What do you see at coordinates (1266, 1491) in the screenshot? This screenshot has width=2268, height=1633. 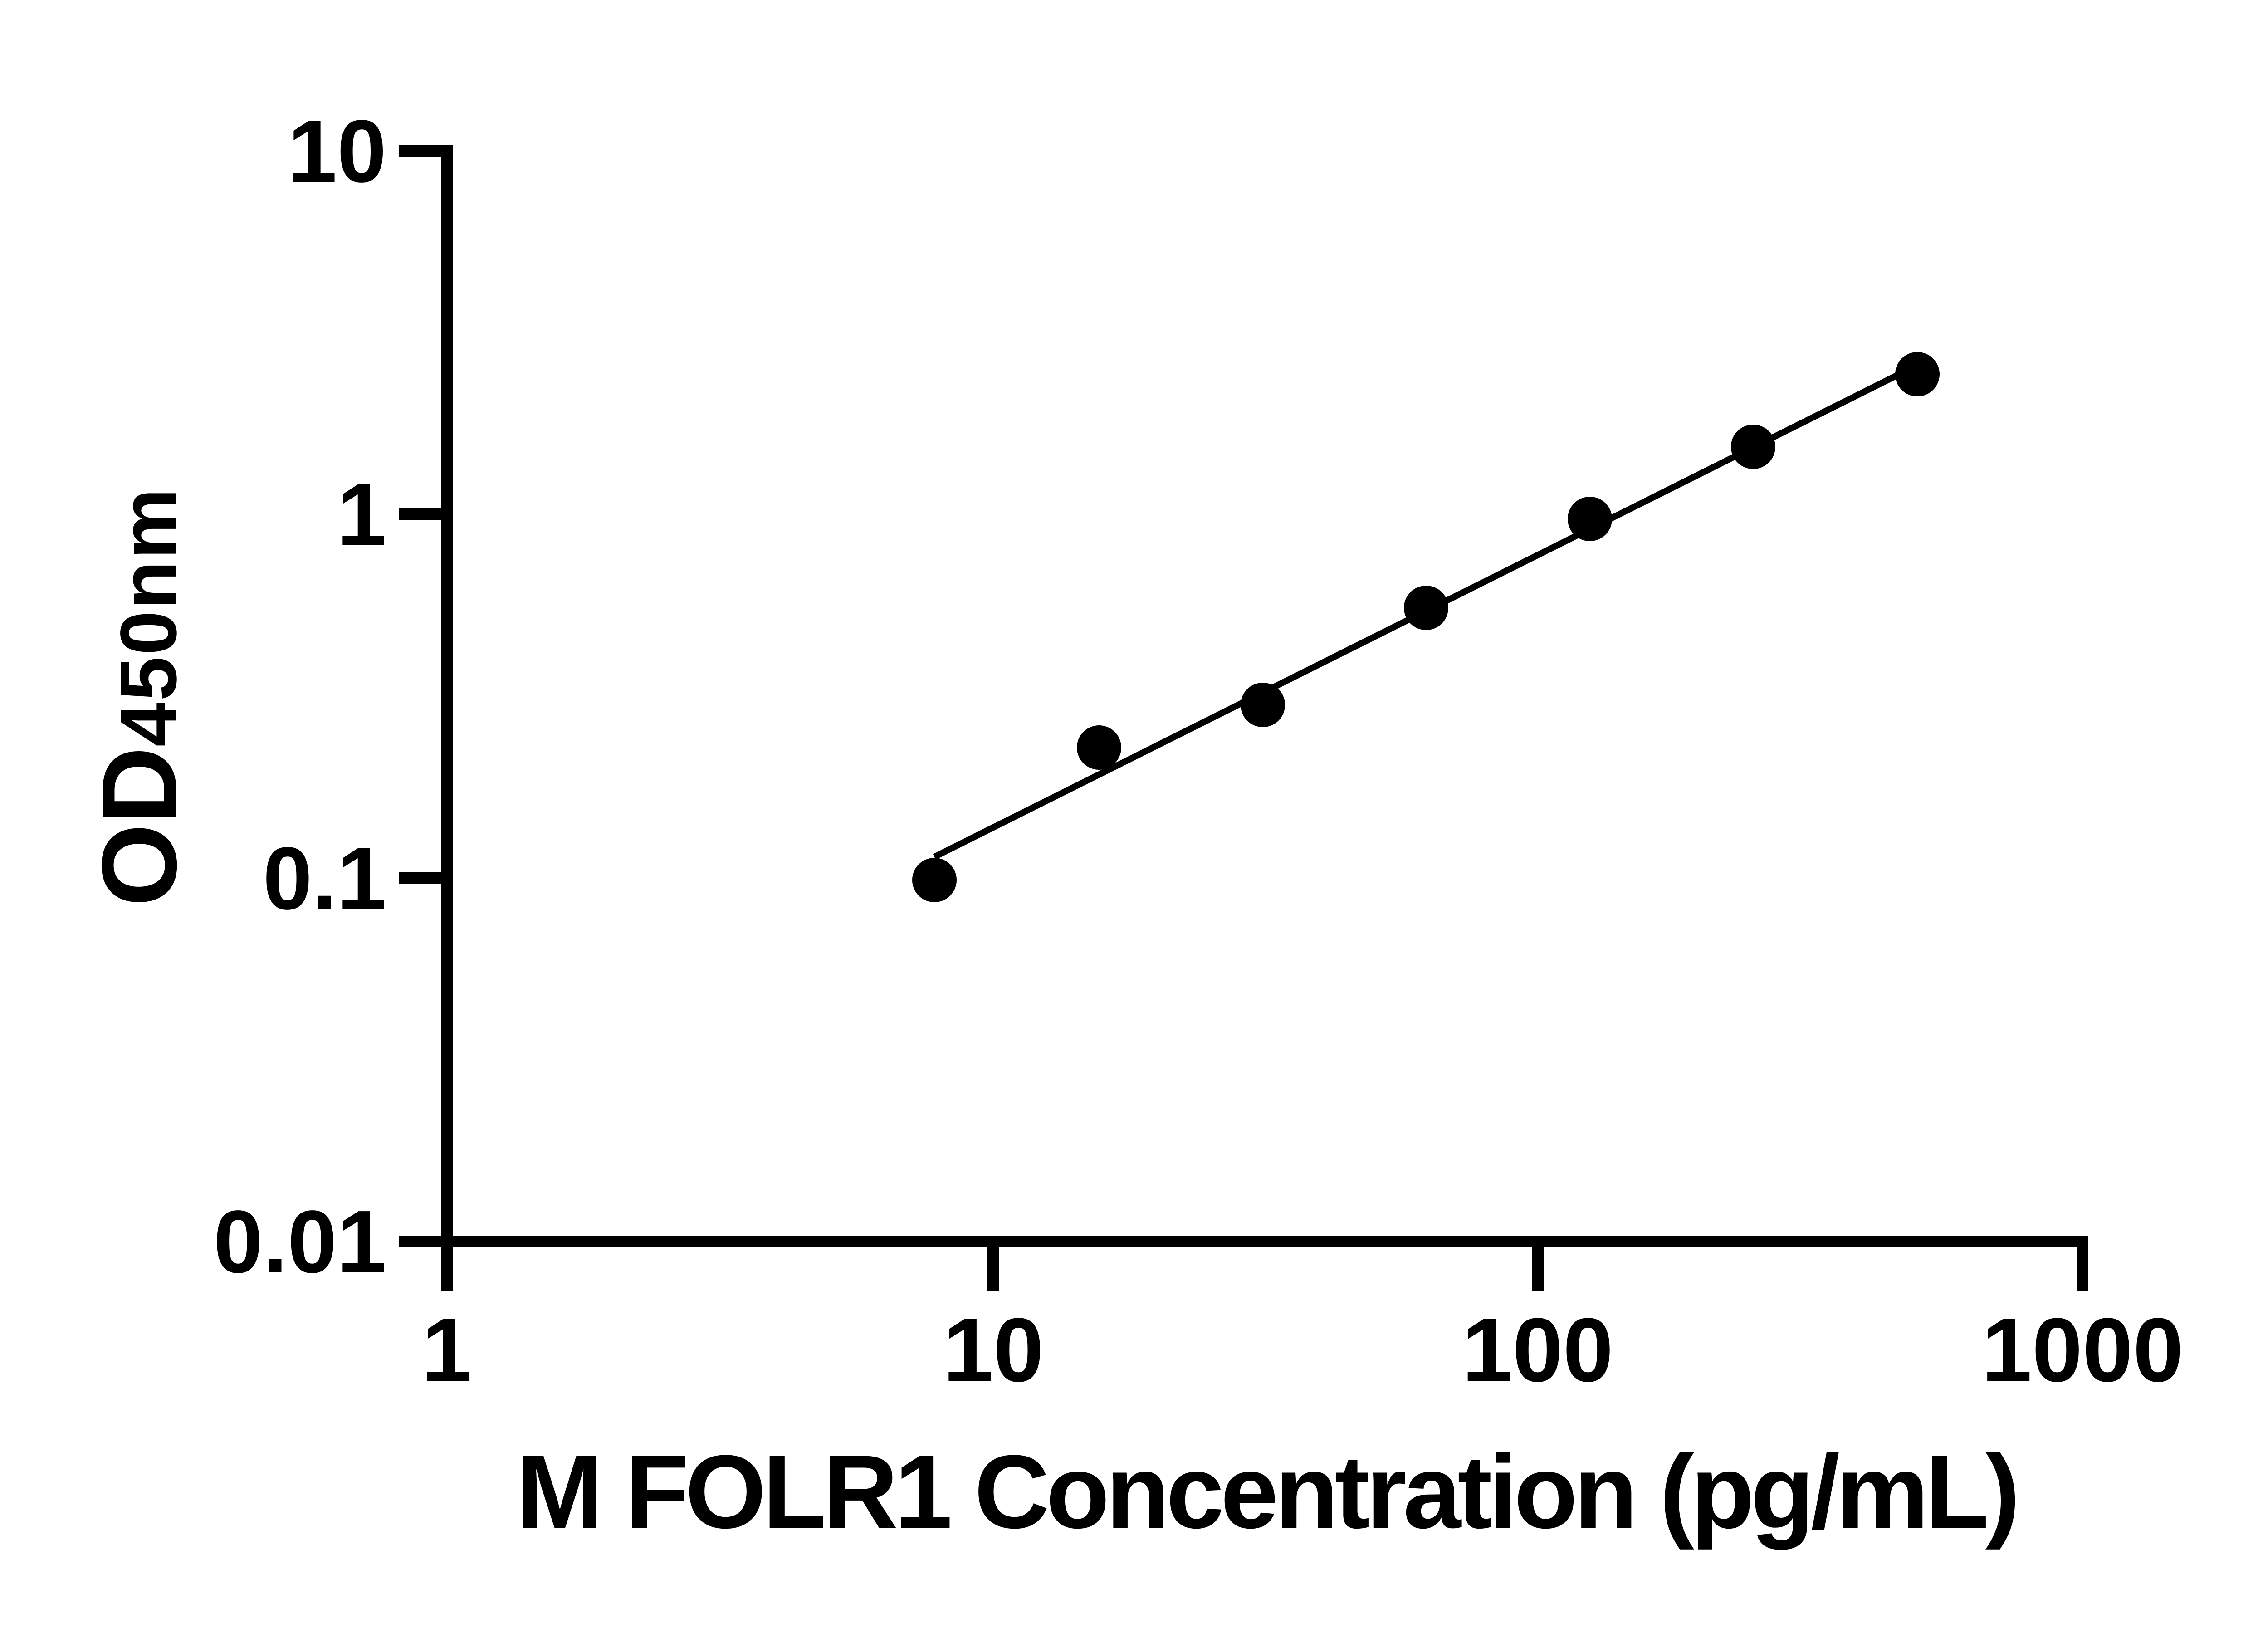 I see `svg-text: M FOLR1 Concentration (pg/mL)` at bounding box center [1266, 1491].